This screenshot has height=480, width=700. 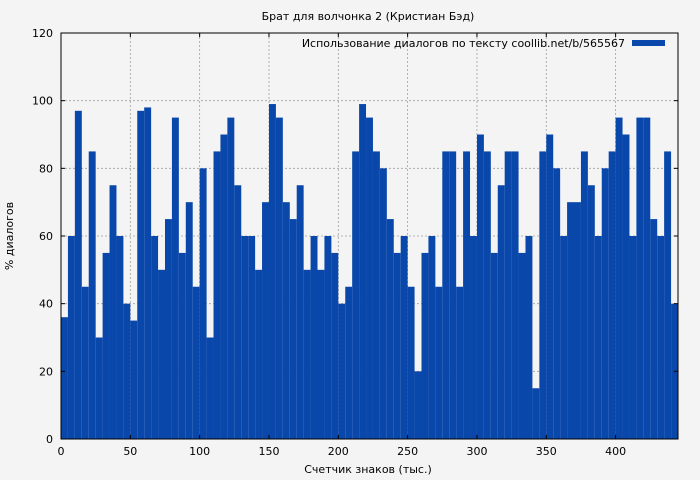 What do you see at coordinates (615, 451) in the screenshot?
I see `x-tick-label: 400` at bounding box center [615, 451].